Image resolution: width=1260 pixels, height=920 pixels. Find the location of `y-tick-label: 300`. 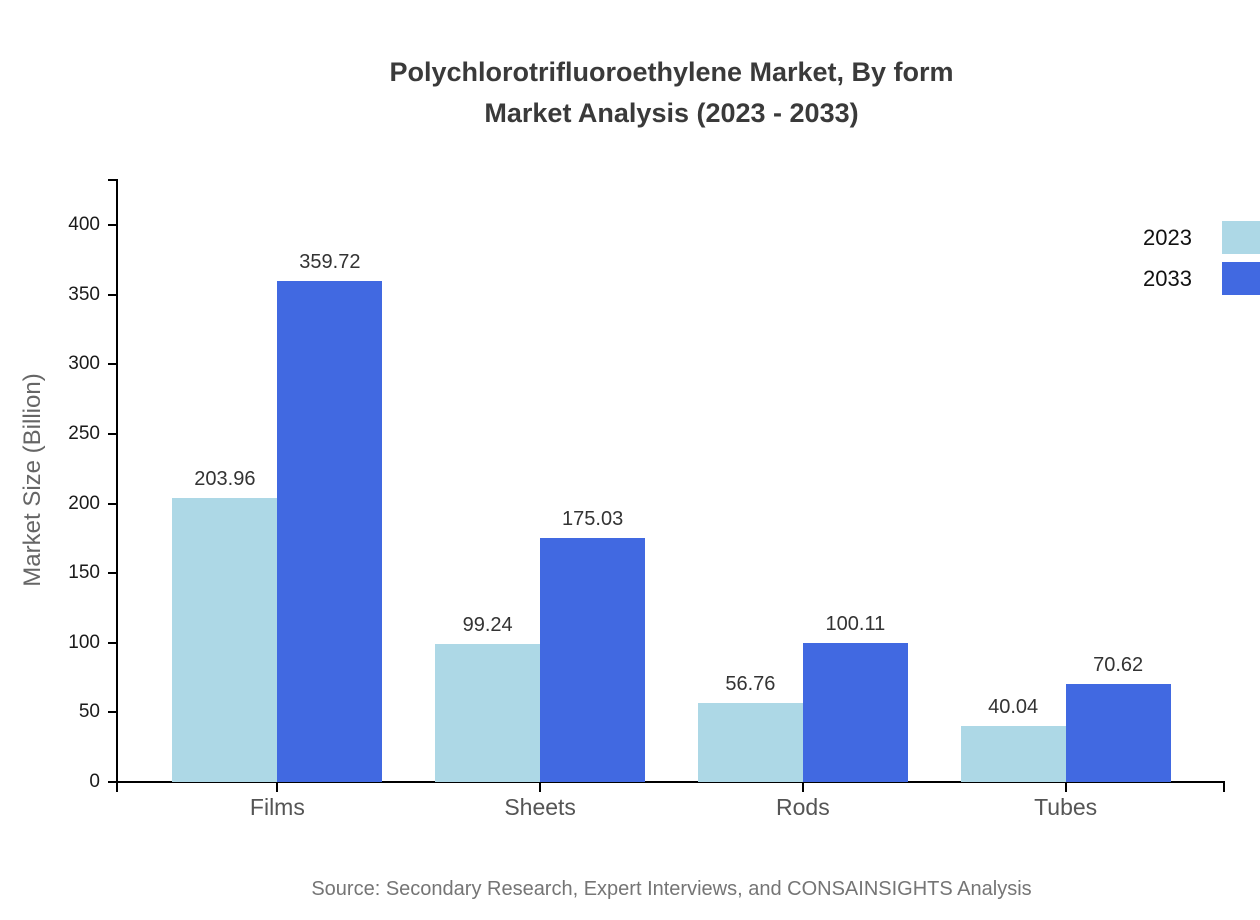

y-tick-label: 300 is located at coordinates (84, 364).